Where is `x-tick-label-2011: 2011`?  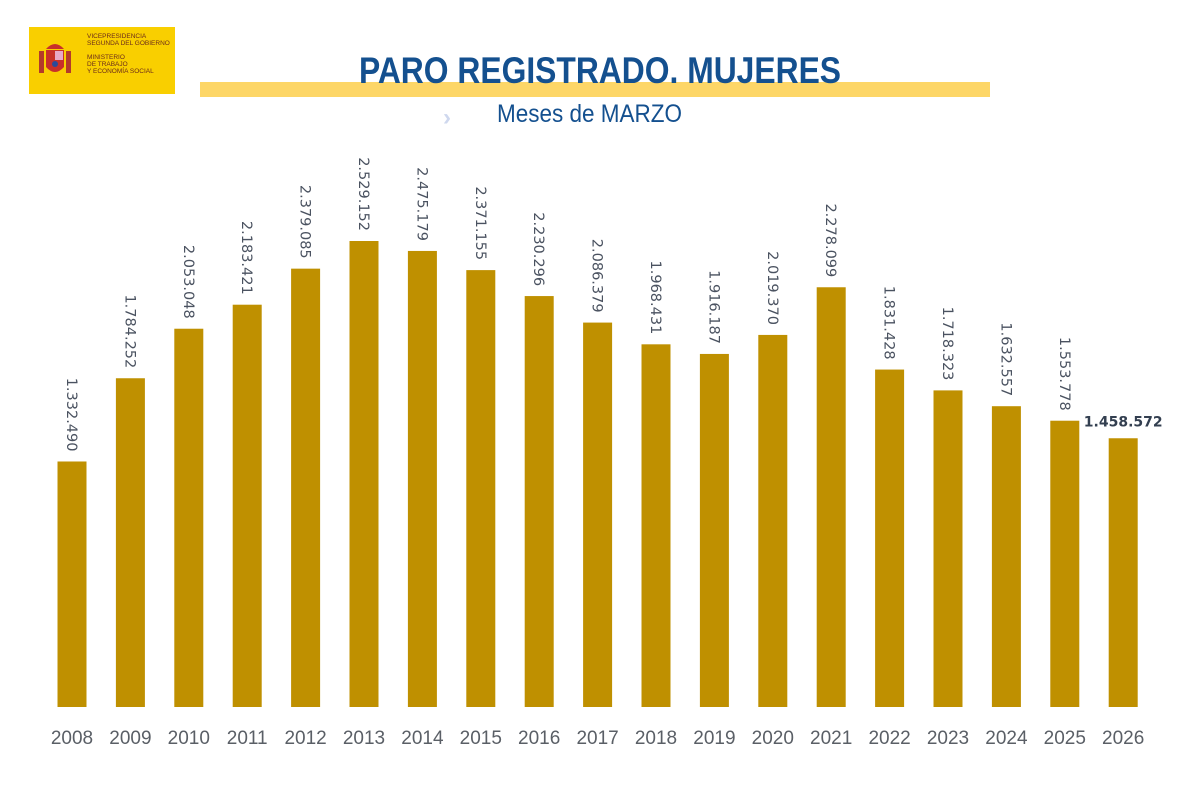 x-tick-label-2011: 2011 is located at coordinates (247, 738).